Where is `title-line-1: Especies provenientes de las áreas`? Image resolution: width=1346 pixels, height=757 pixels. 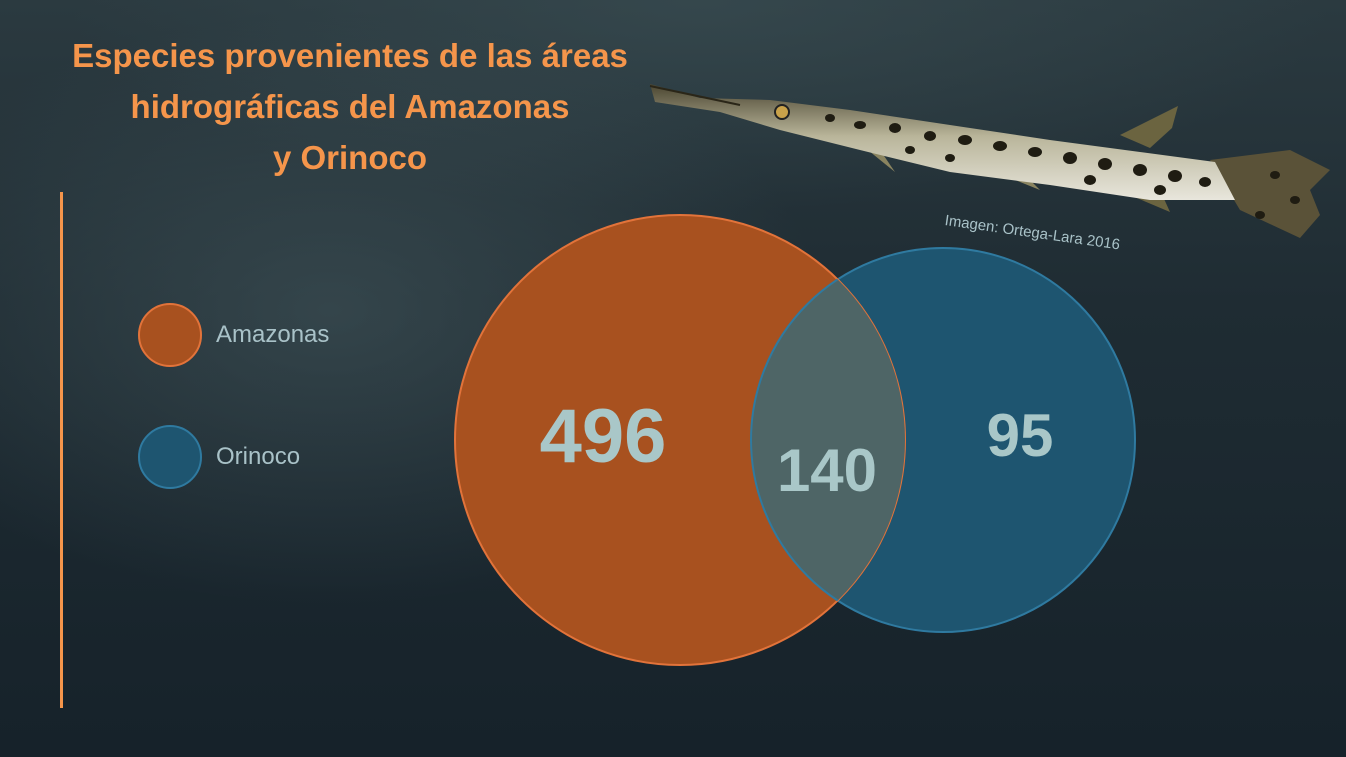 title-line-1: Especies provenientes de las áreas is located at coordinates (350, 55).